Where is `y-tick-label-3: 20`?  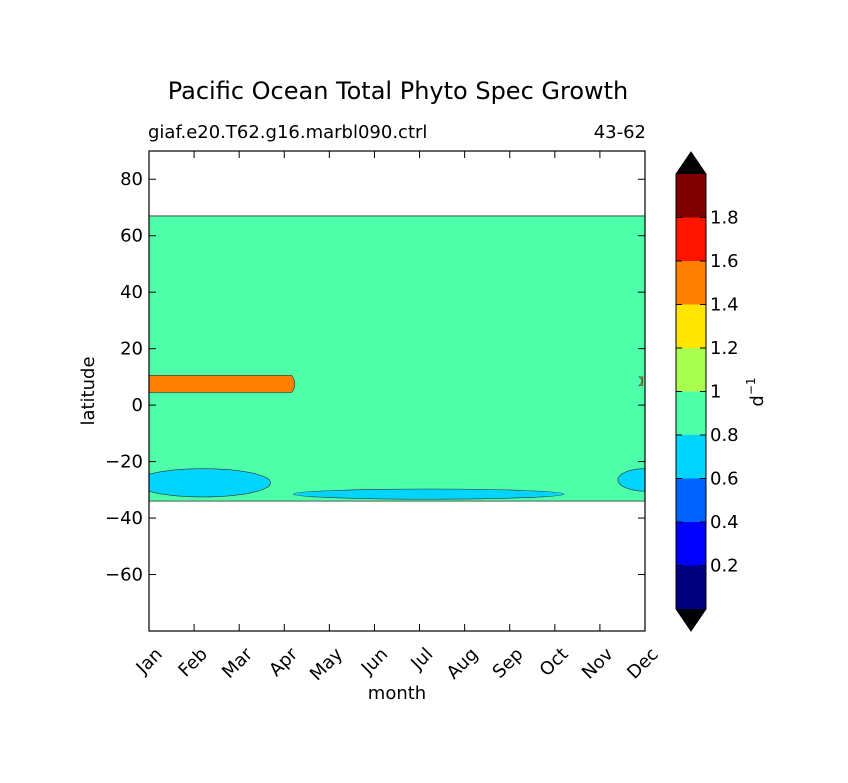 y-tick-label-3: 20 is located at coordinates (131, 349).